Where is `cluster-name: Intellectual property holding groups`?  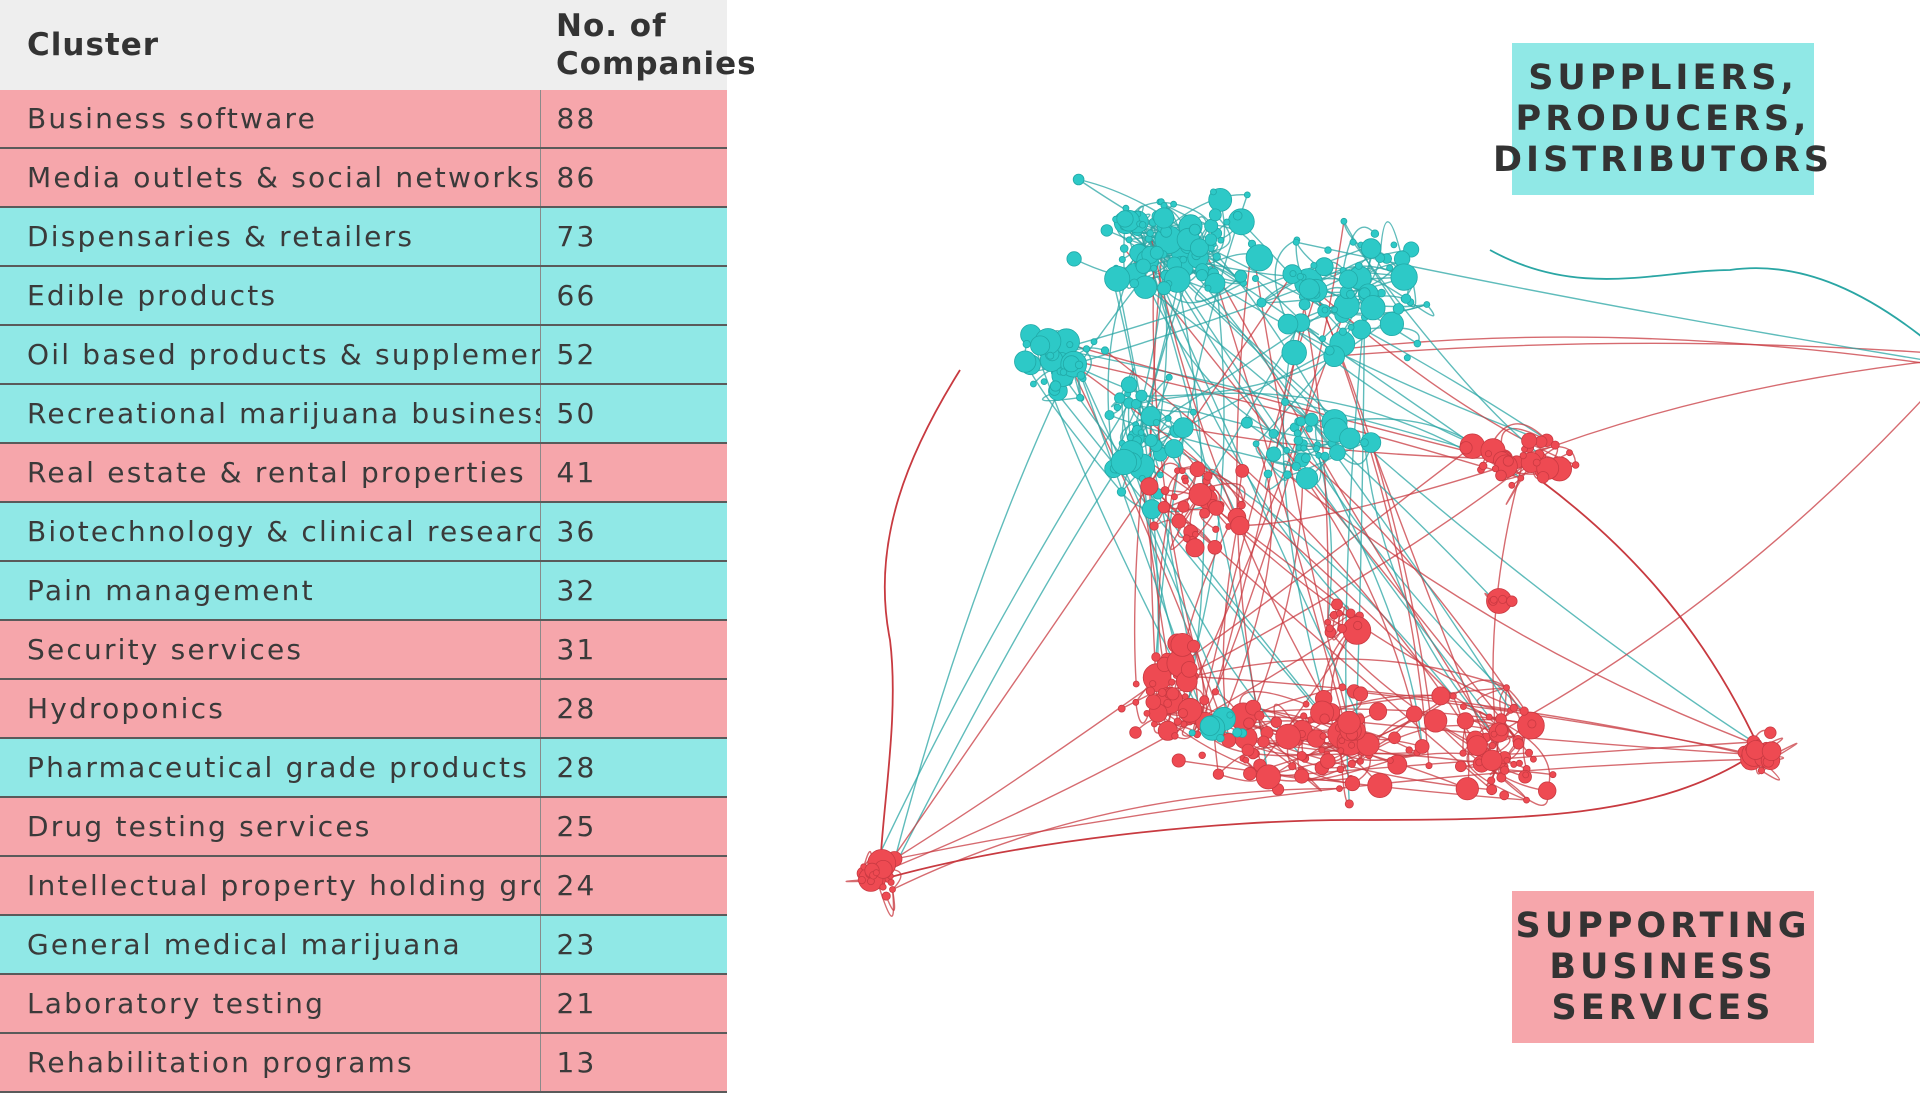
cluster-name: Intellectual property holding groups is located at coordinates (270, 886).